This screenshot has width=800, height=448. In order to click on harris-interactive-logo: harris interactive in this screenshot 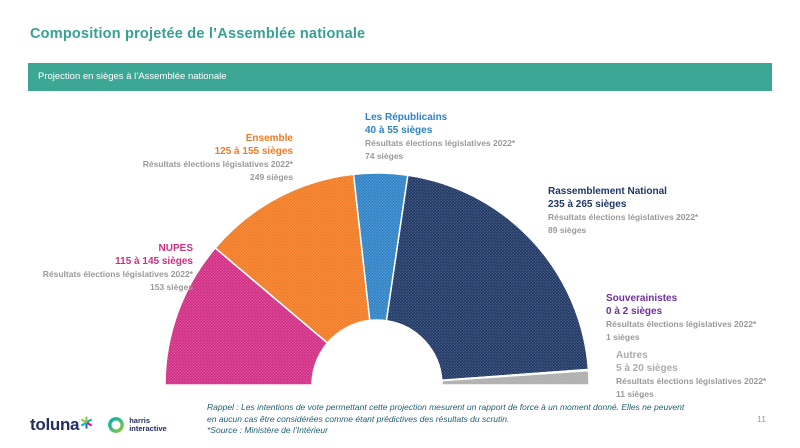, I will do `click(137, 425)`.